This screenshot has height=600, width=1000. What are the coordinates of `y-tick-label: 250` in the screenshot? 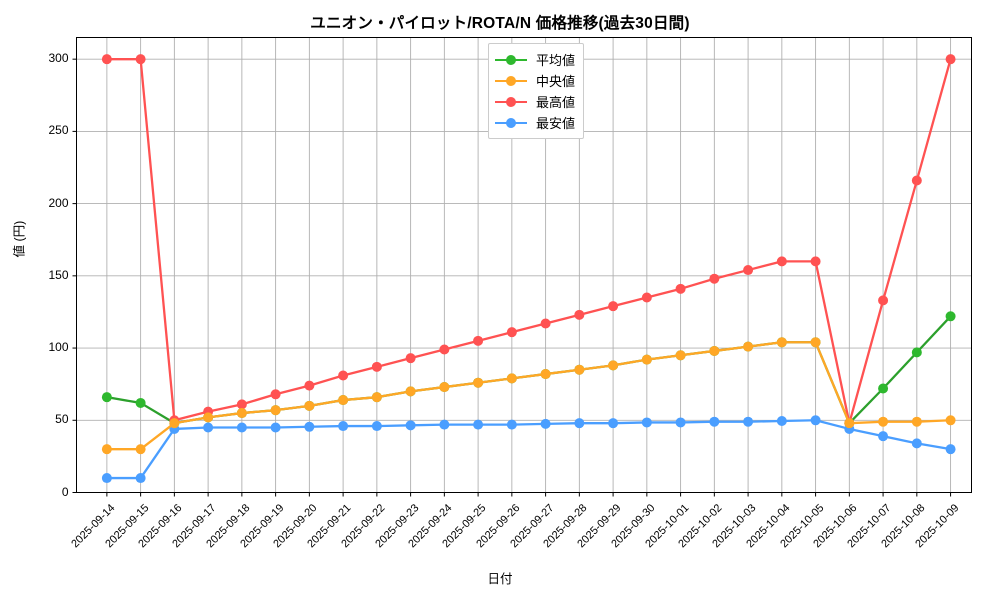 It's located at (58, 130).